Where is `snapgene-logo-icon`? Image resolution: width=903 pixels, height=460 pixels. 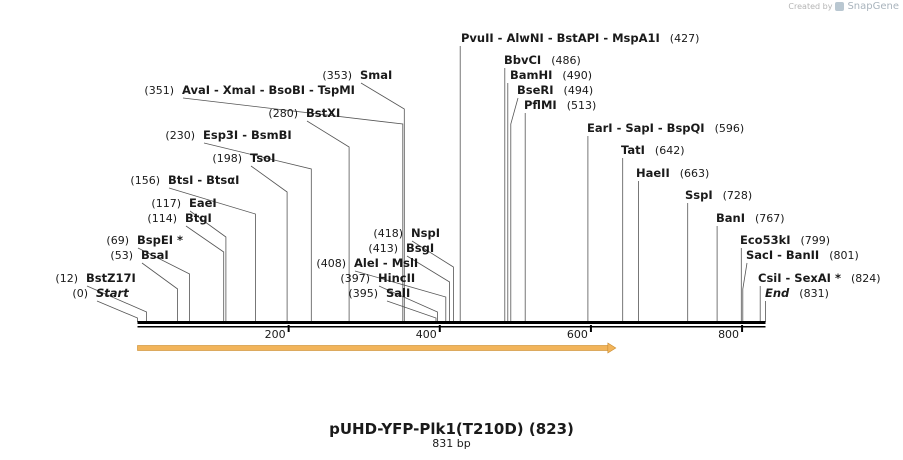 snapgene-logo-icon is located at coordinates (840, 6).